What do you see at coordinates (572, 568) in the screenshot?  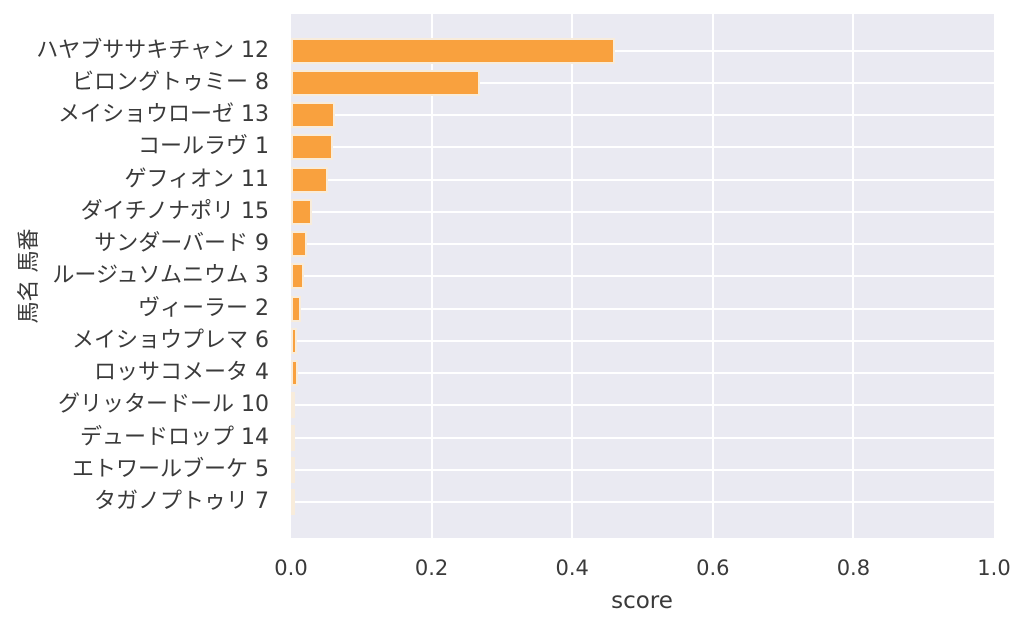 I see `x-tick-label-0.4: 0.4` at bounding box center [572, 568].